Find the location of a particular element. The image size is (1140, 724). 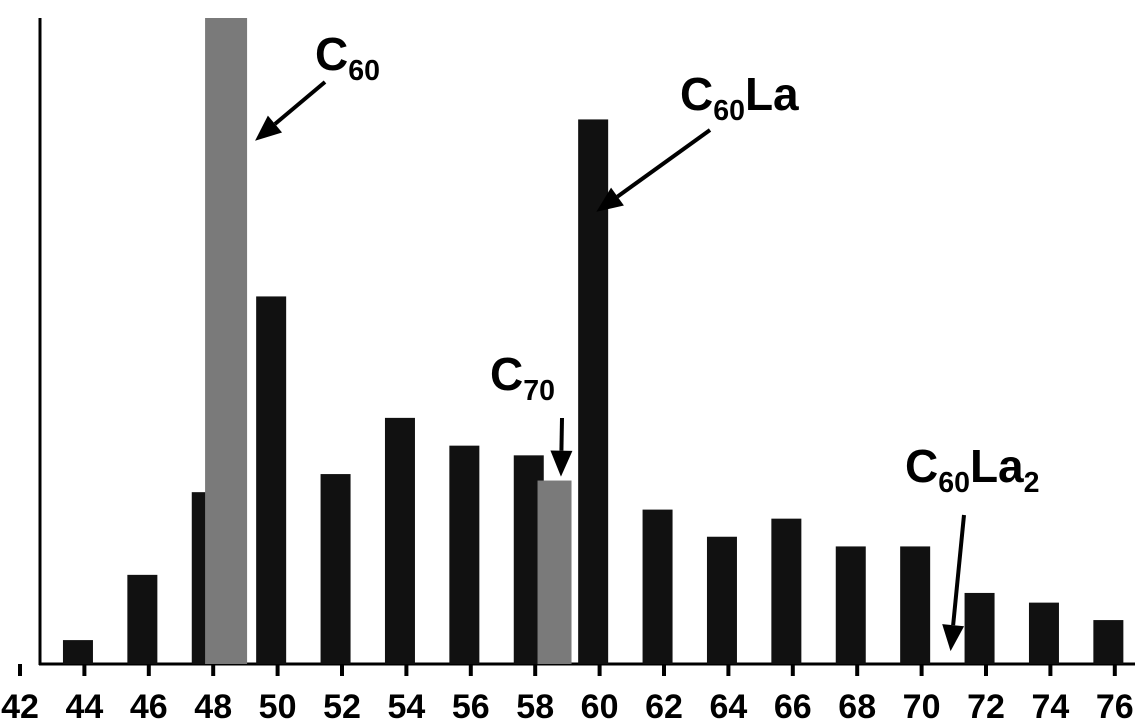

x-tick-label: 50 is located at coordinates (278, 706).